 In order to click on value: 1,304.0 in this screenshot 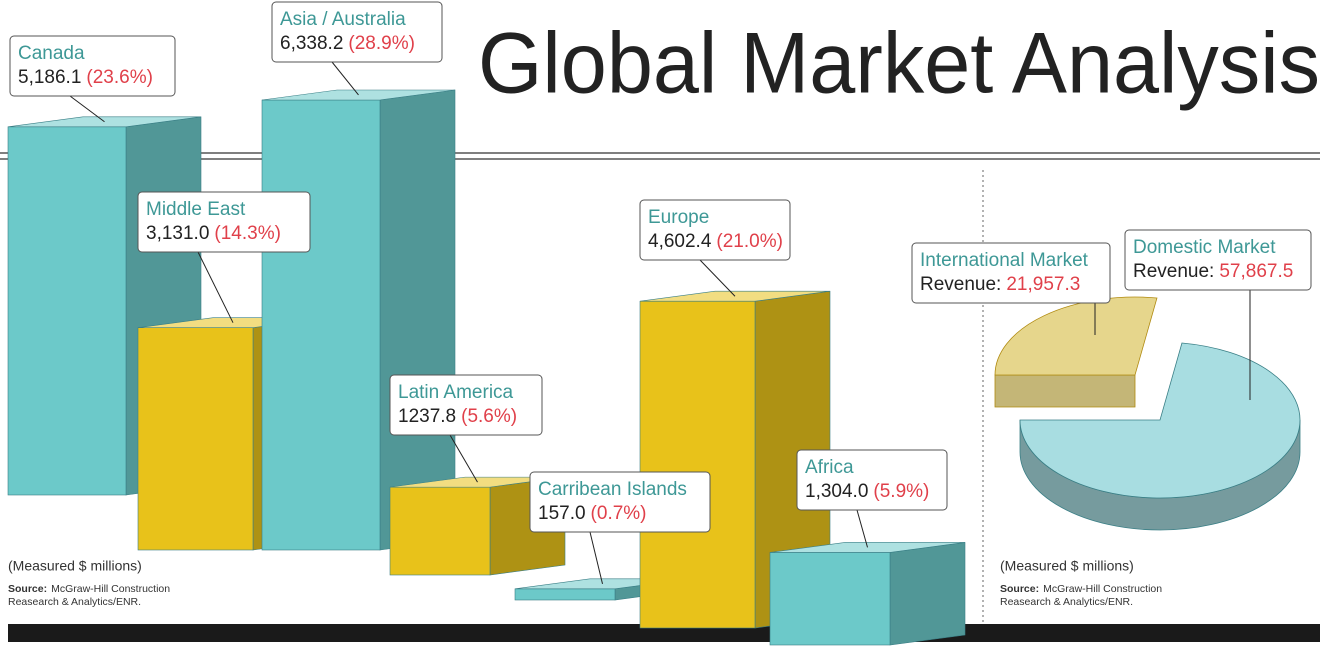, I will do `click(836, 491)`.